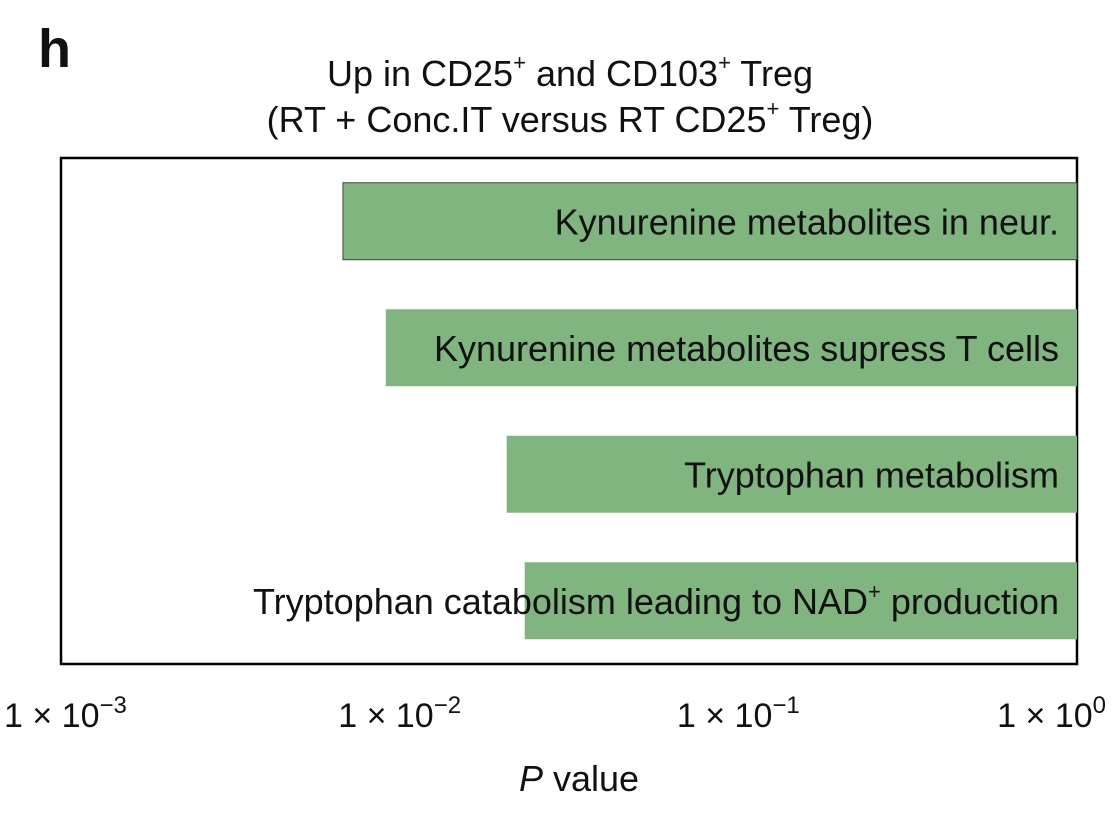  What do you see at coordinates (807, 221) in the screenshot?
I see `bar-label: Kynurenine metabolites in neur.` at bounding box center [807, 221].